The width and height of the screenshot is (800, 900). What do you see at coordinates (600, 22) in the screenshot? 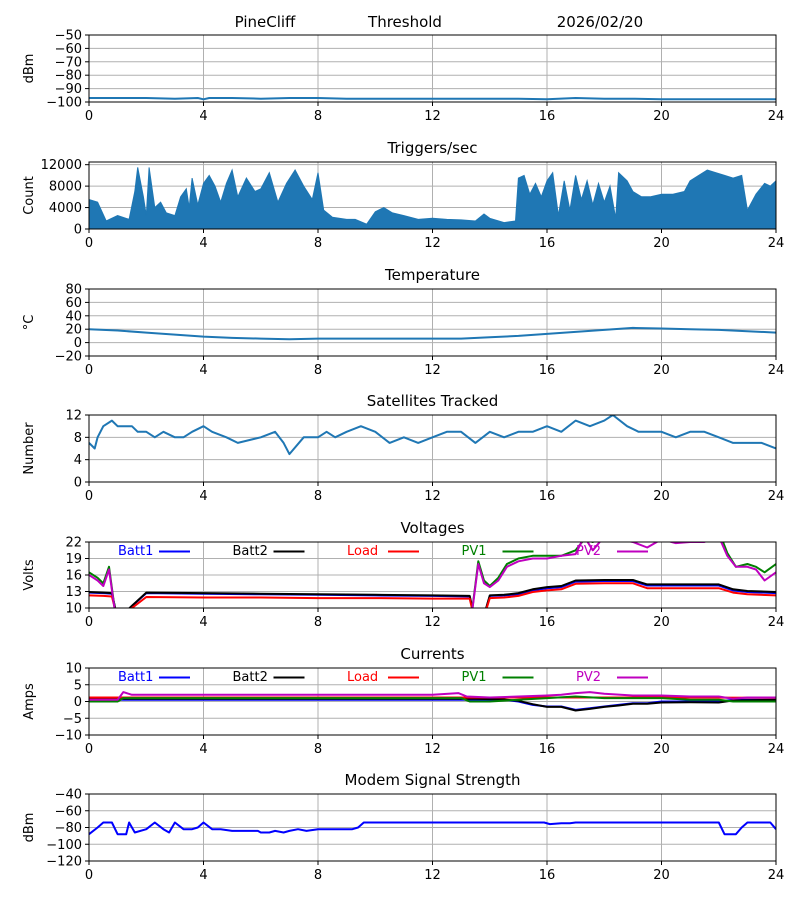
I see `report-date: 2026/02/20` at bounding box center [600, 22].